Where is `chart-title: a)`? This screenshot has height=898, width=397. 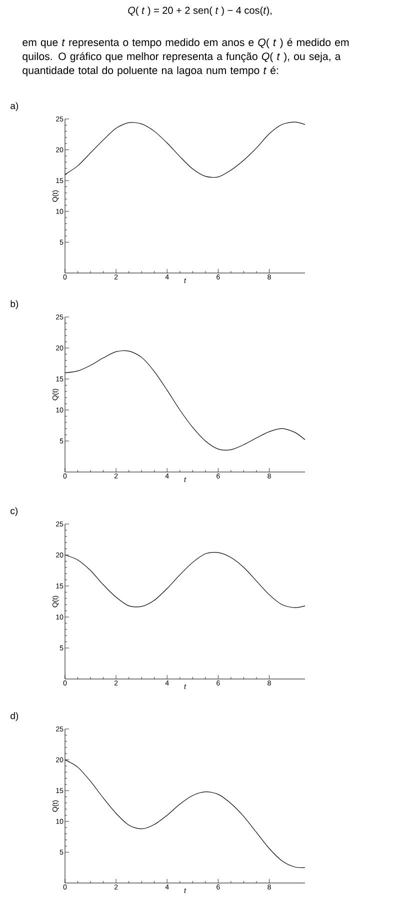 chart-title: a) is located at coordinates (14, 107).